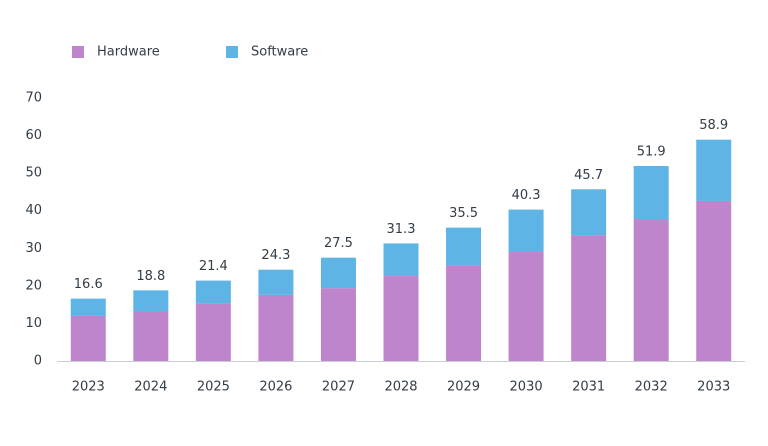 The width and height of the screenshot is (768, 446). What do you see at coordinates (279, 52) in the screenshot?
I see `legend-label: Software` at bounding box center [279, 52].